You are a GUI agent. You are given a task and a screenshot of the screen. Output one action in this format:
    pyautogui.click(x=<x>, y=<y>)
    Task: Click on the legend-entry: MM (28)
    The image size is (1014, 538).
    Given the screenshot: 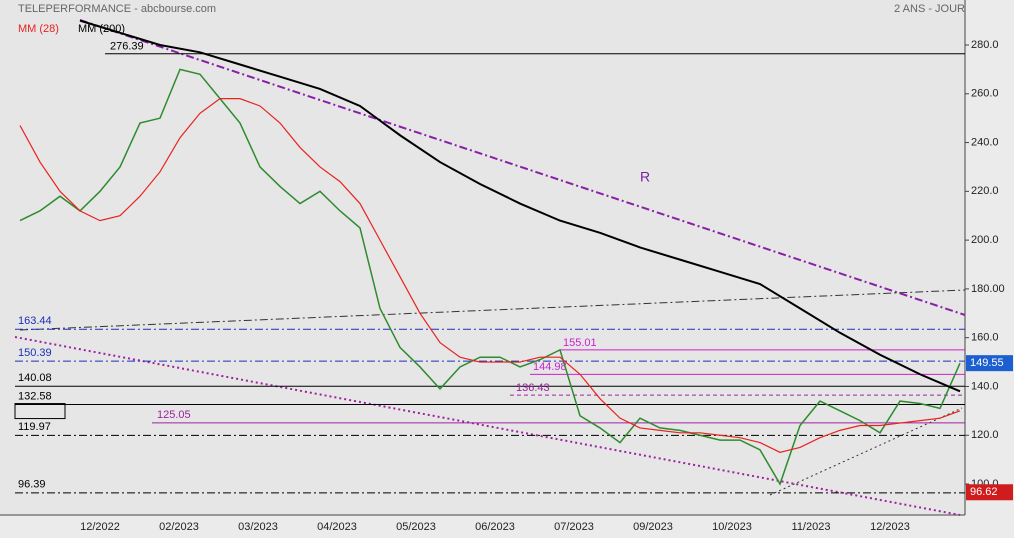 What is the action you would take?
    pyautogui.click(x=38, y=29)
    